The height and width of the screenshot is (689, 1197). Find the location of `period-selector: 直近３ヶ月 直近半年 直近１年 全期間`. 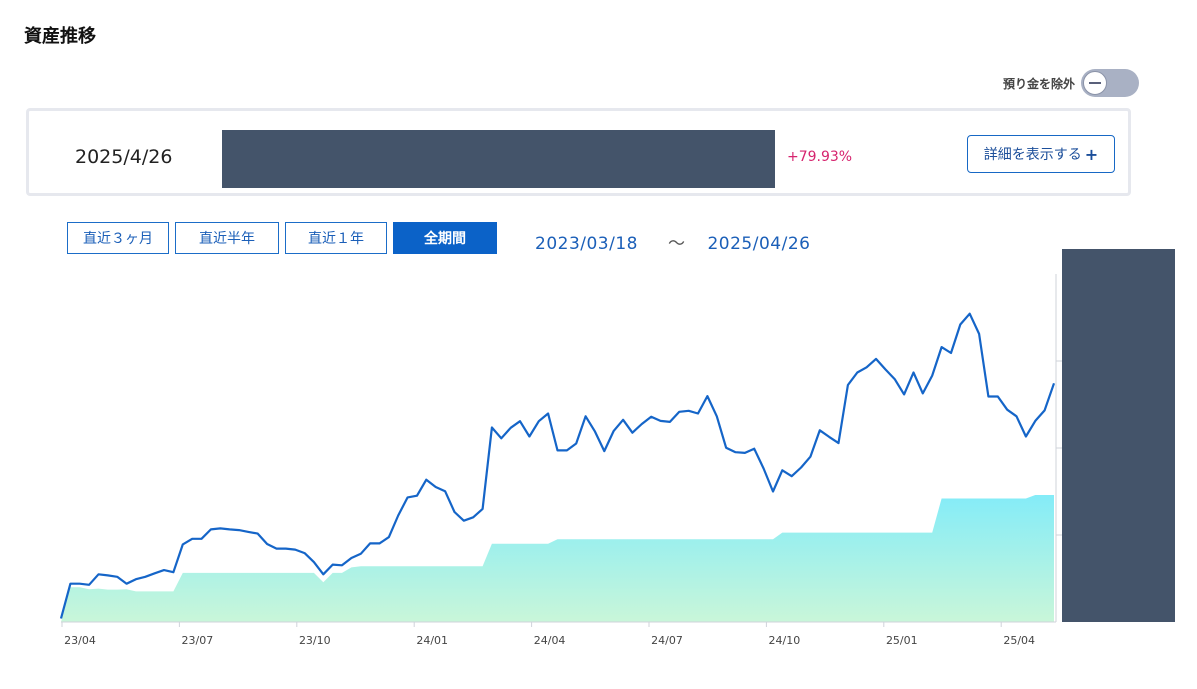

period-selector: 直近３ヶ月 直近半年 直近１年 全期間 is located at coordinates (282, 238).